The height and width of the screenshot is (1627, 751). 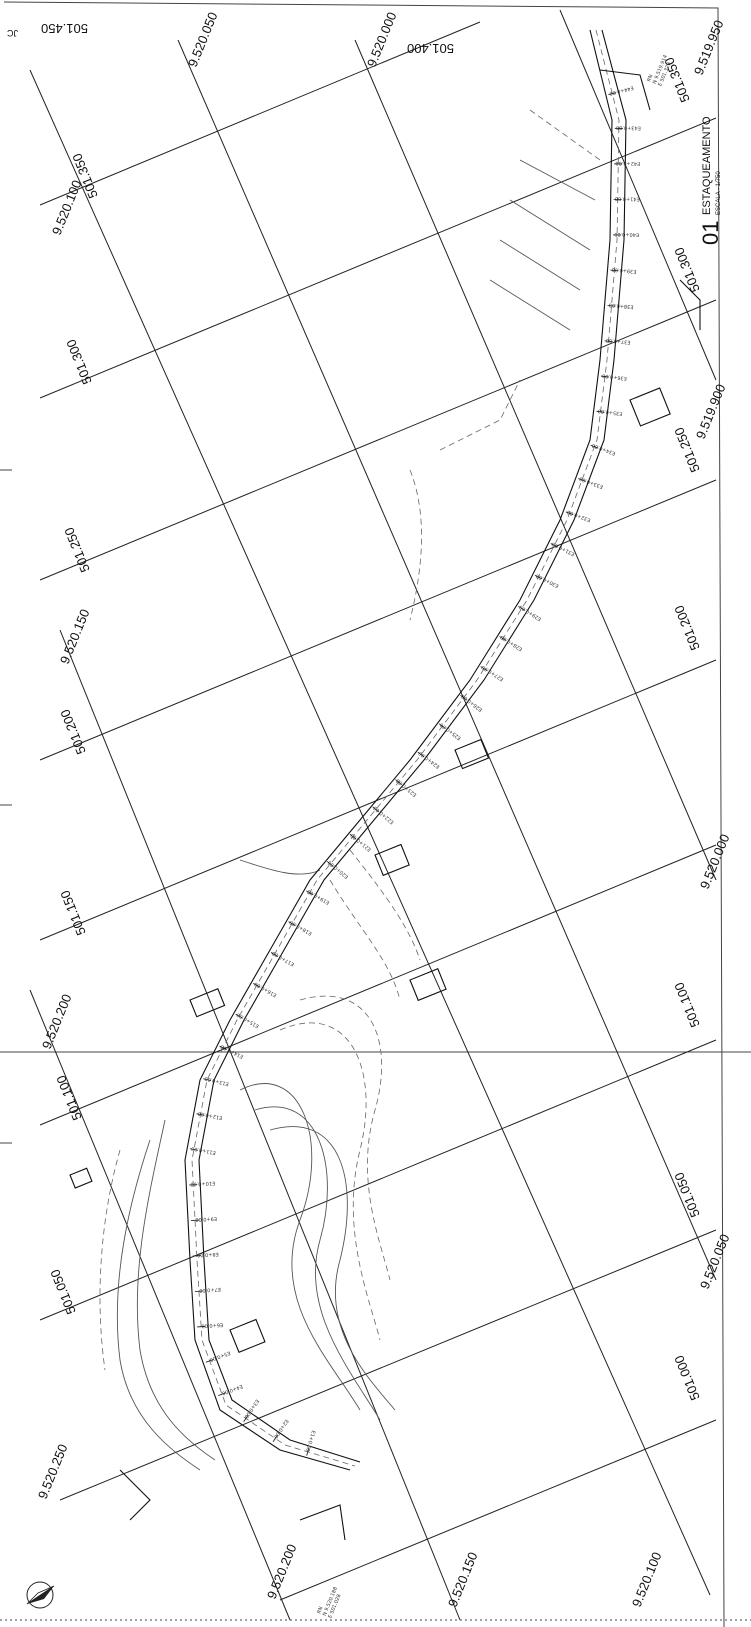 What do you see at coordinates (77, 549) in the screenshot?
I see `grid-label: 501.250` at bounding box center [77, 549].